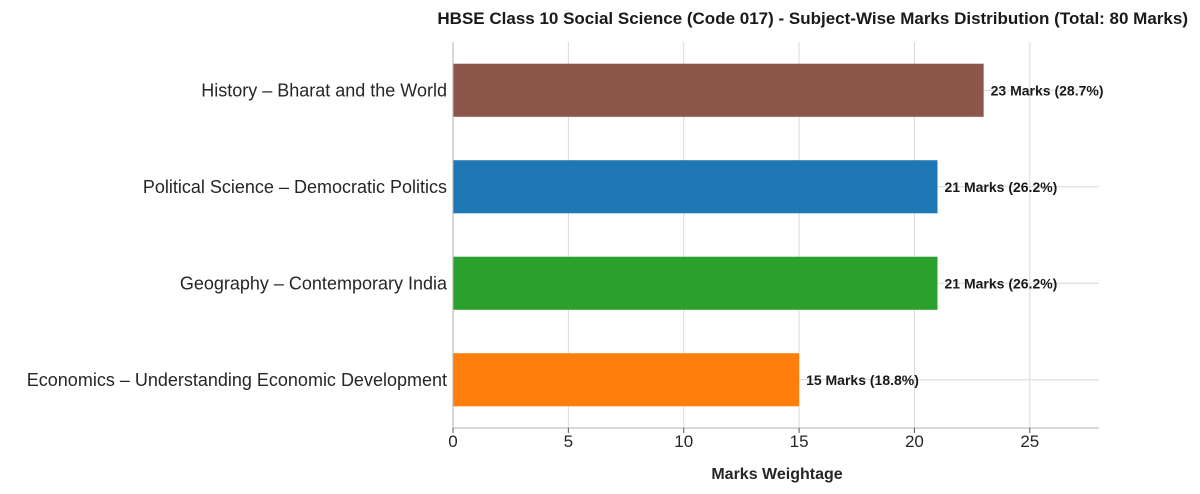 The image size is (1200, 494). Describe the element at coordinates (1047, 90) in the screenshot. I see `data-label: 23 Marks (28.7%)` at that location.